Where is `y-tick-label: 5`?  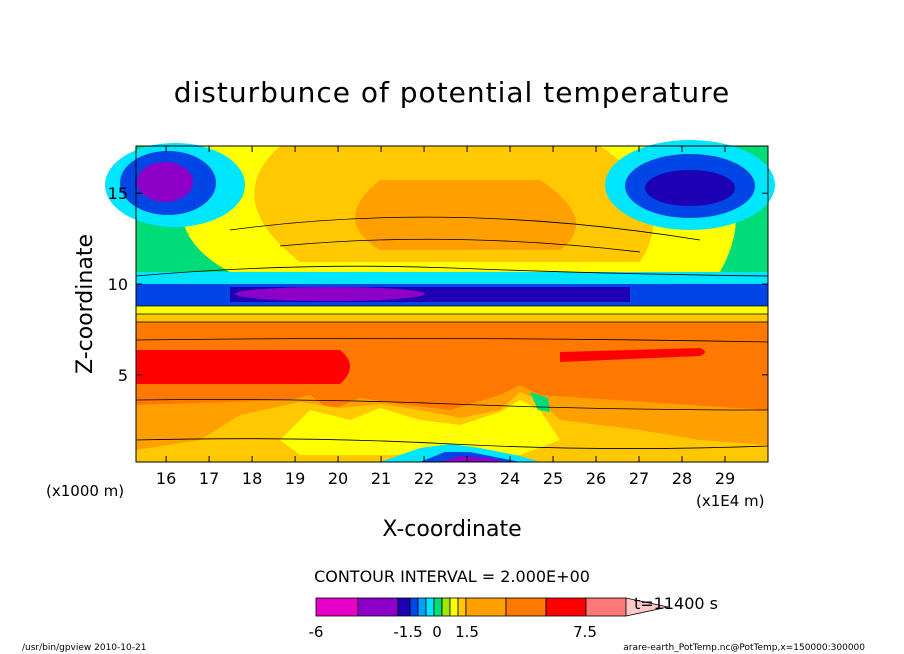
y-tick-label: 5 is located at coordinates (123, 375).